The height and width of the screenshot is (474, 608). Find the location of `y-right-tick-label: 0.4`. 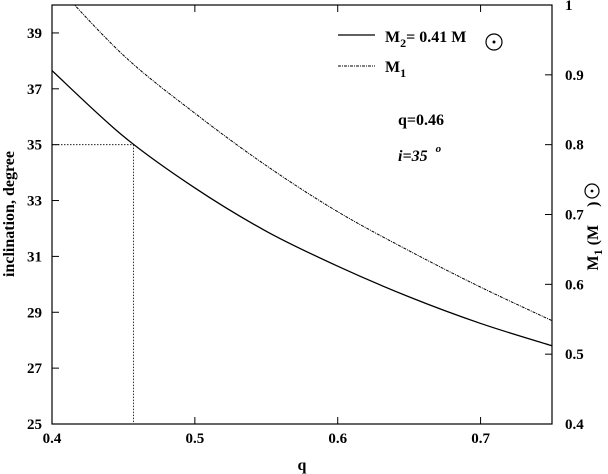

y-right-tick-label: 0.4 is located at coordinates (574, 425).